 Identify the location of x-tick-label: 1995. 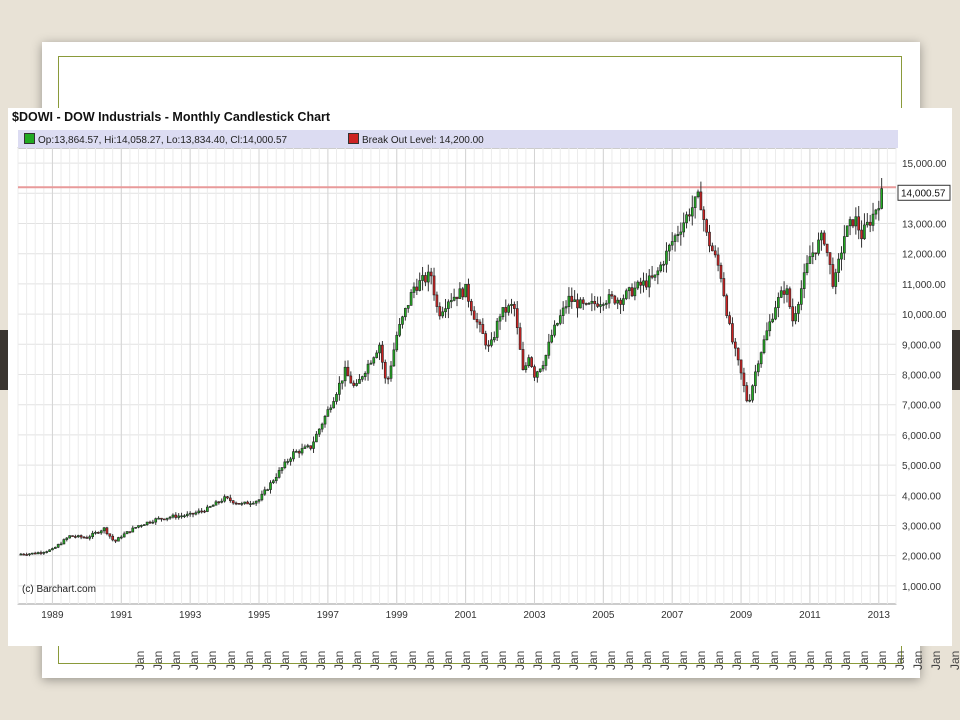
(259, 615).